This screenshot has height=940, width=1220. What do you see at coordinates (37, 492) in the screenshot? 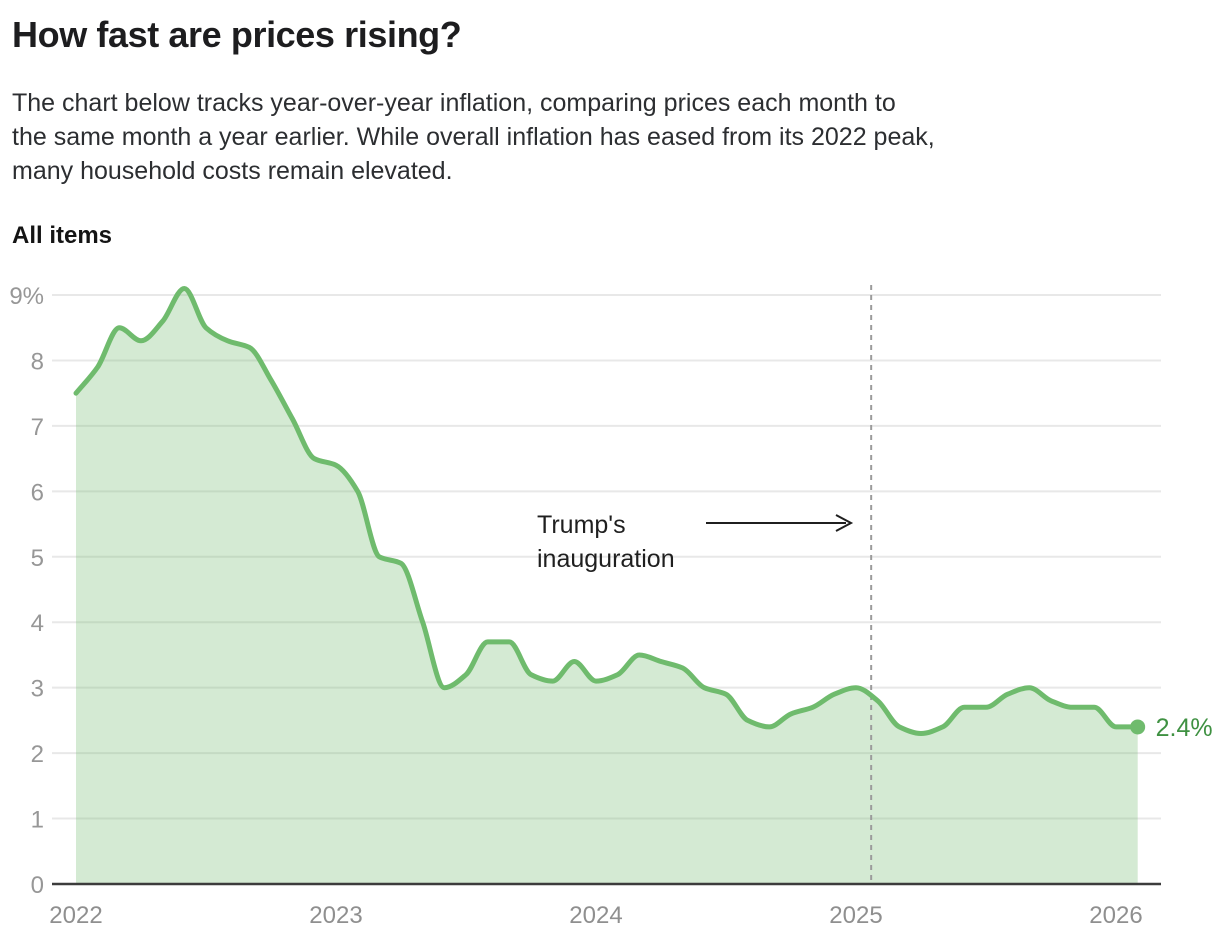
I see `y-tick-label: 6` at bounding box center [37, 492].